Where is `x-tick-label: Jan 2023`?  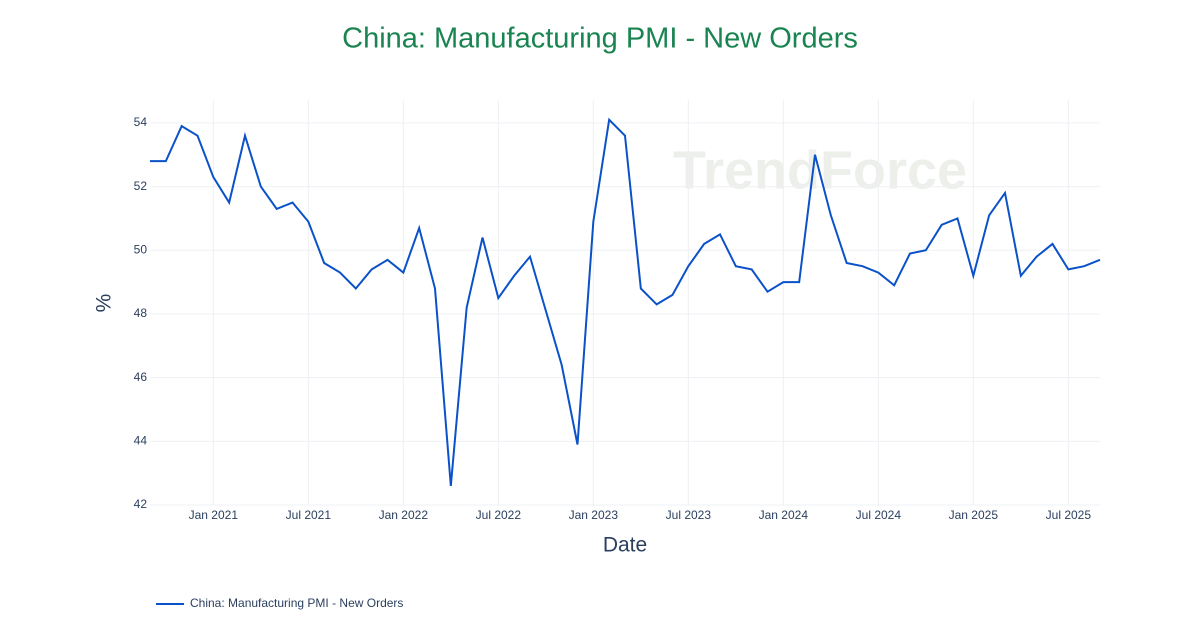 x-tick-label: Jan 2023 is located at coordinates (594, 515).